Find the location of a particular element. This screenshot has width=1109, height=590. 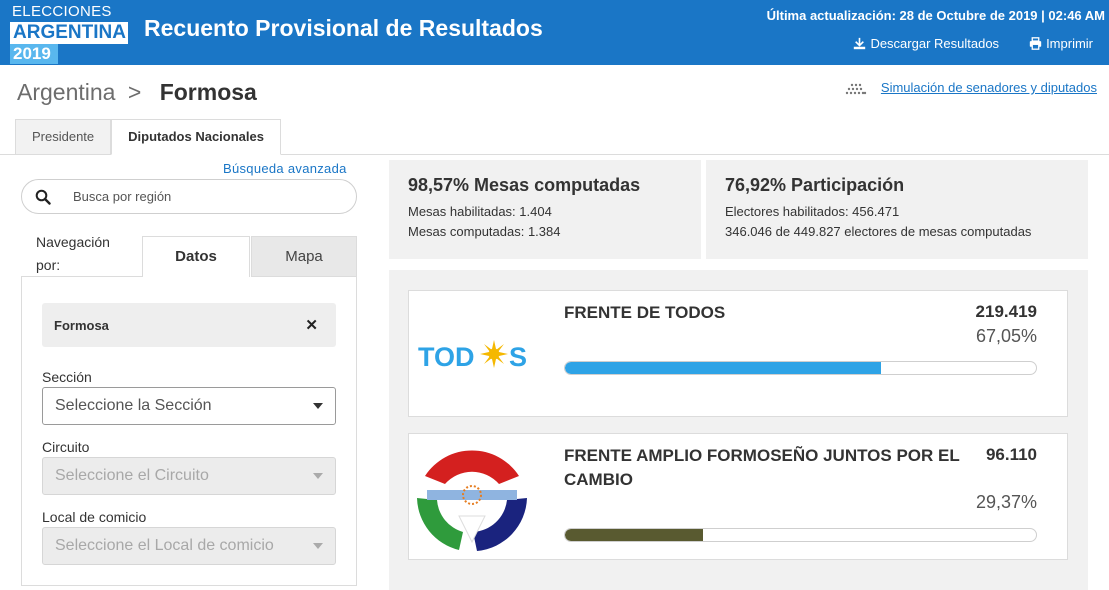

mesas-habilitadas: Mesas habilitadas: 1.404 is located at coordinates (480, 211).